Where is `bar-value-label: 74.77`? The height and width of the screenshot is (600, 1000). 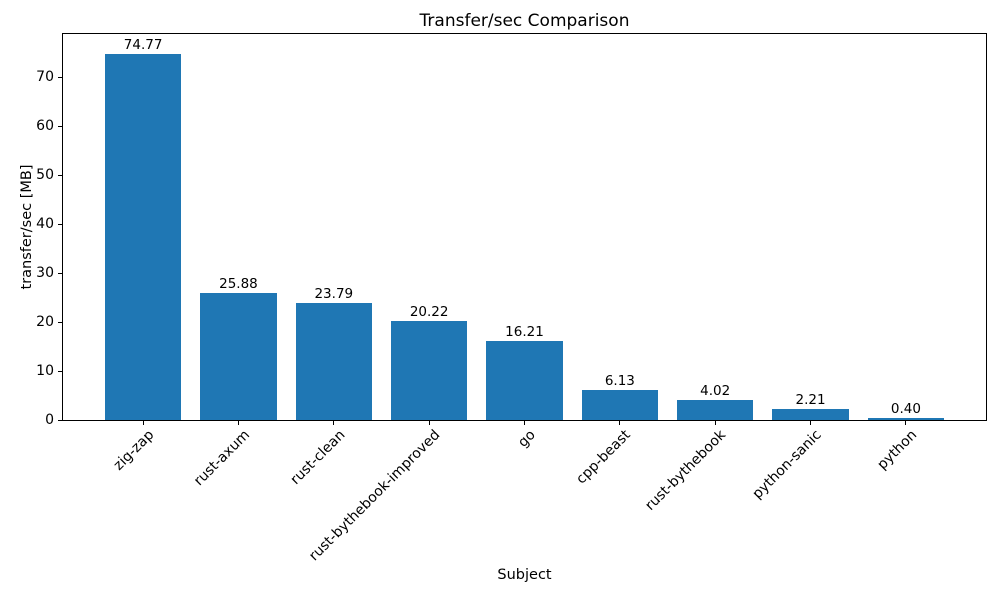 bar-value-label: 74.77 is located at coordinates (143, 44).